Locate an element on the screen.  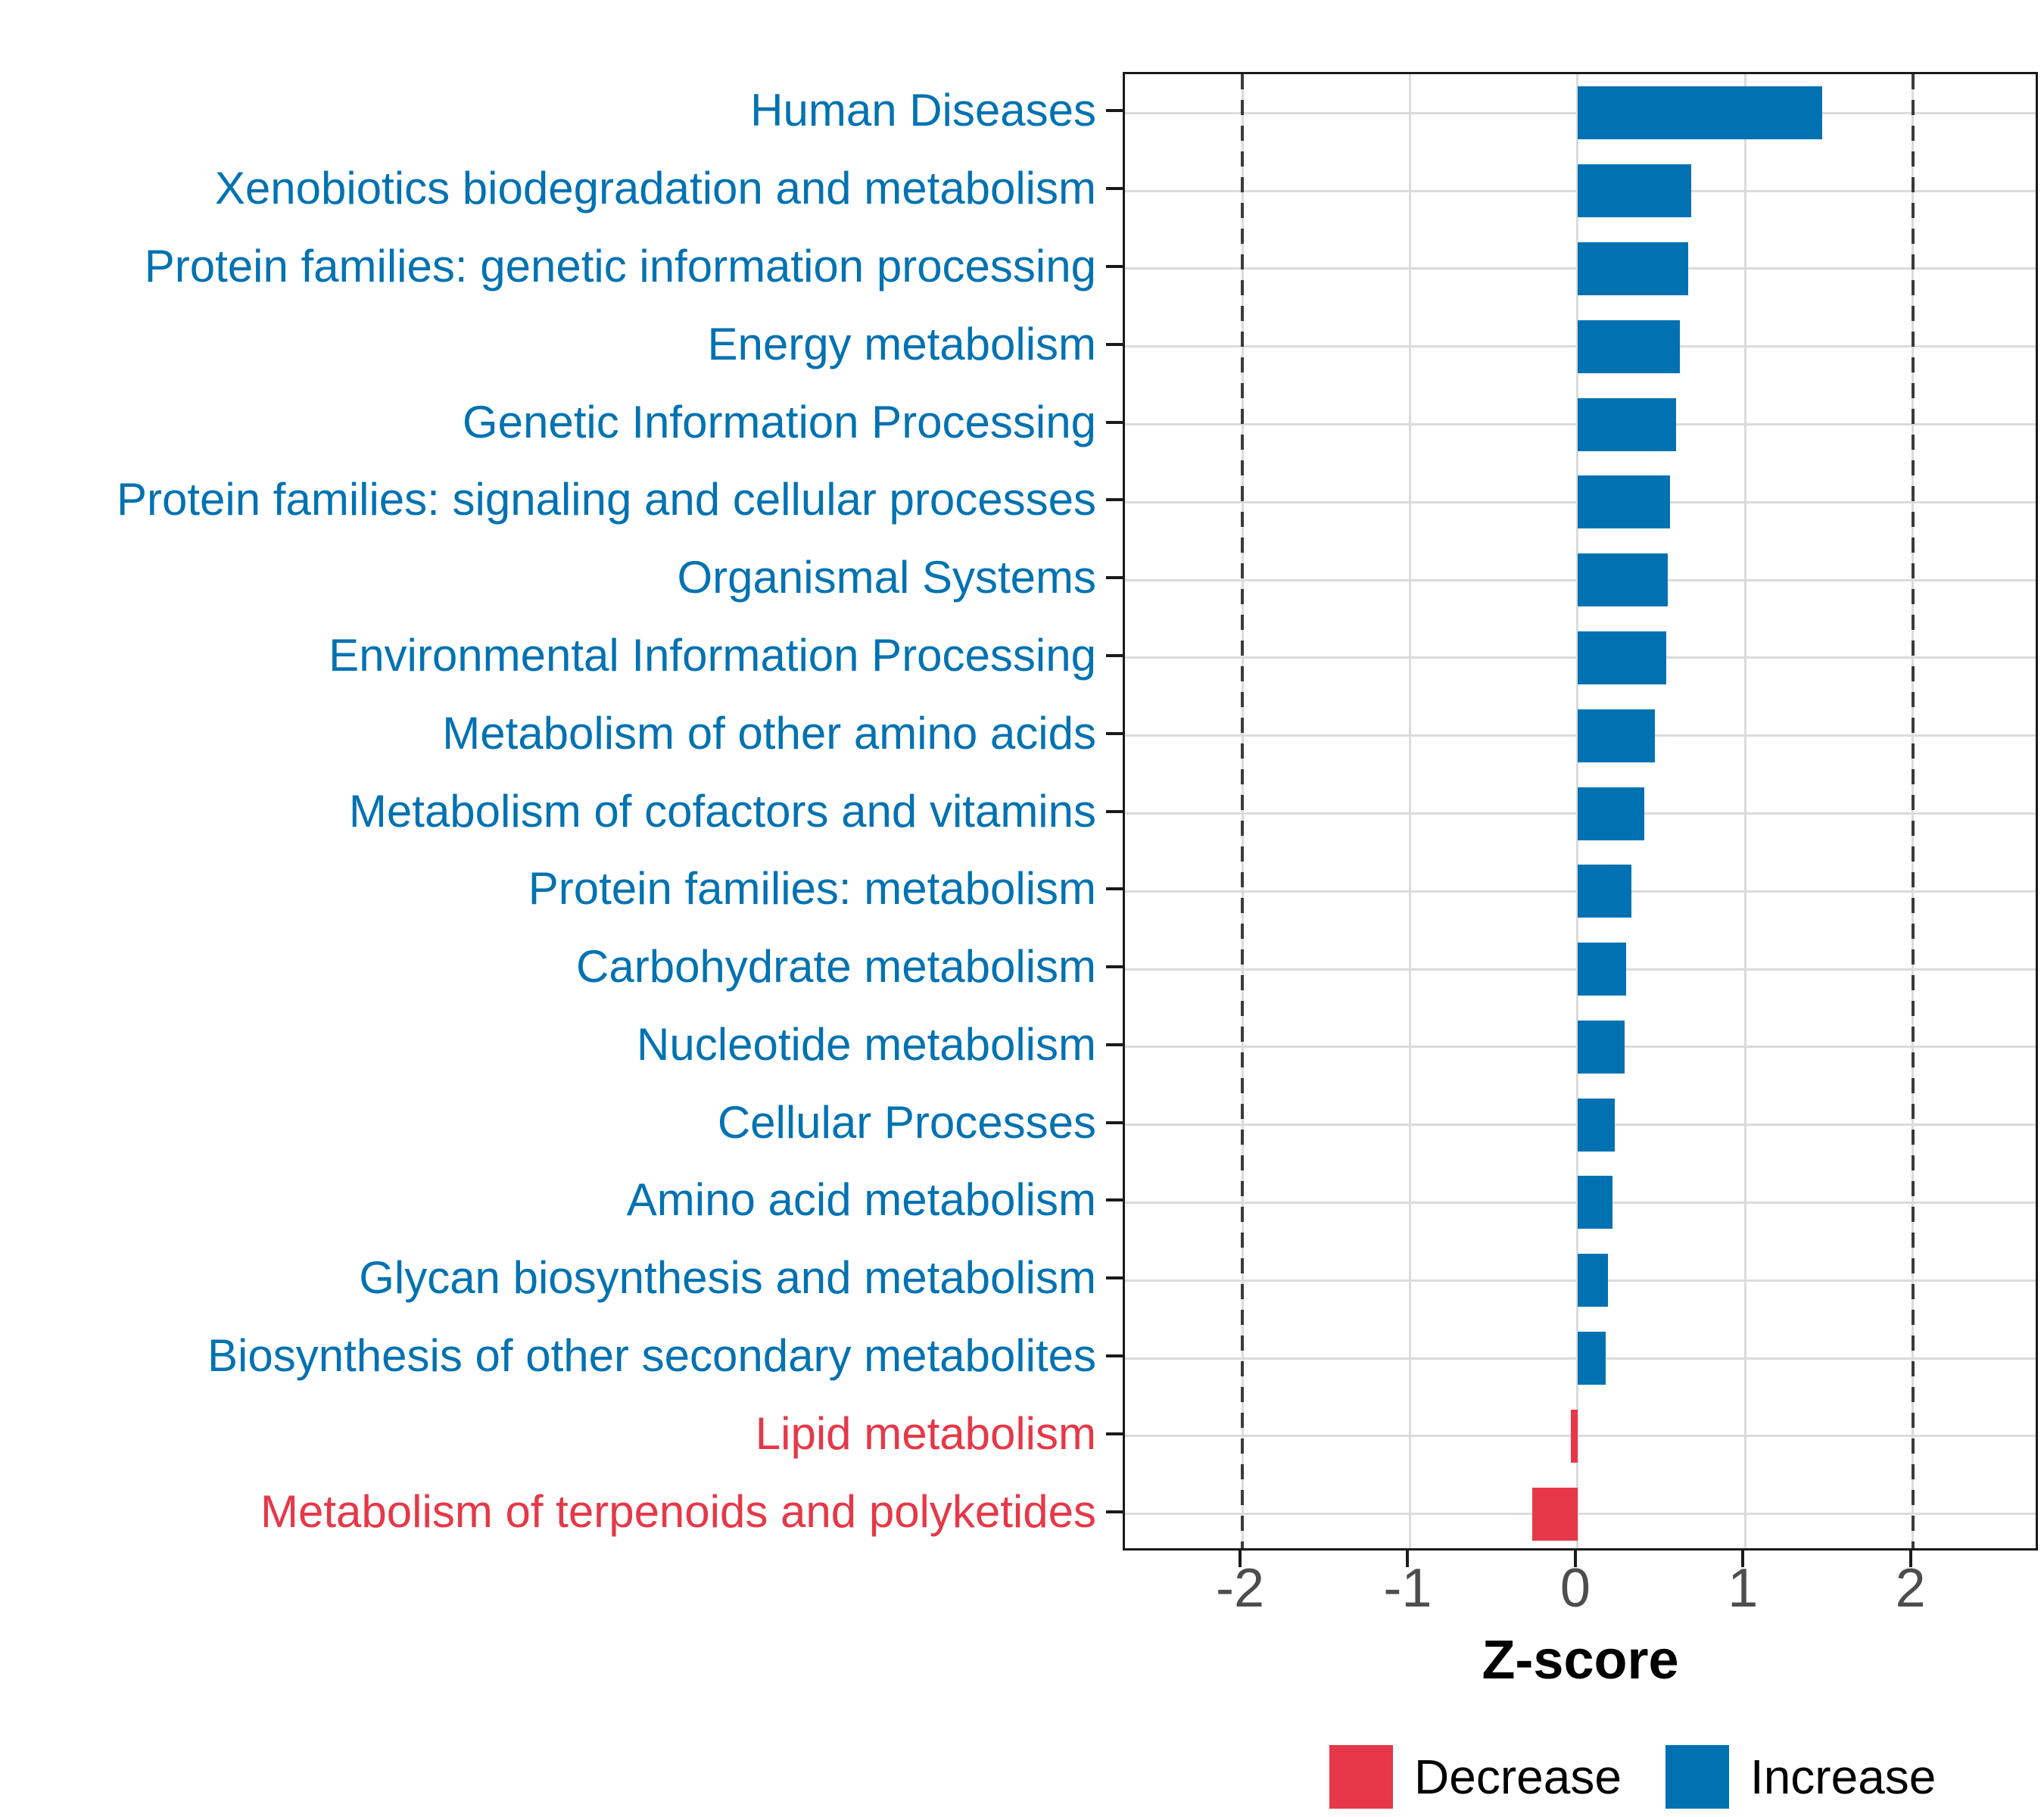
x-axis-tick-label: -2 is located at coordinates (1240, 1588).